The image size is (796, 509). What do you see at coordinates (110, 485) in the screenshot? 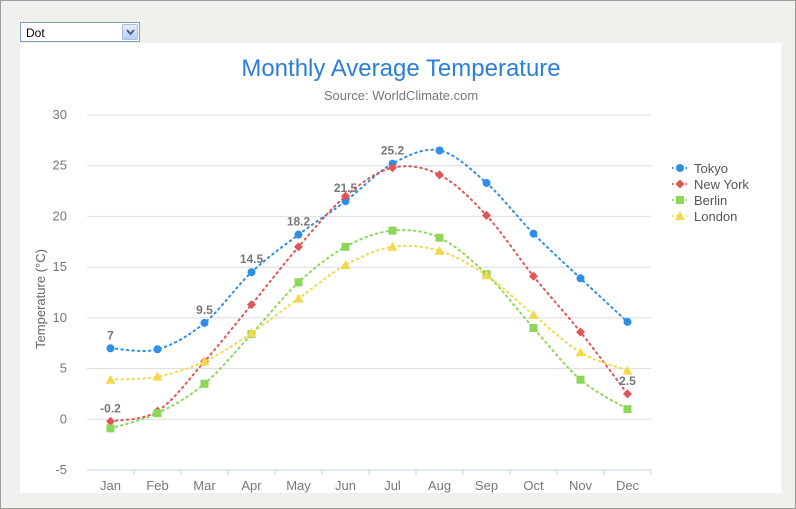
I see `x-tick-label: Jan` at bounding box center [110, 485].